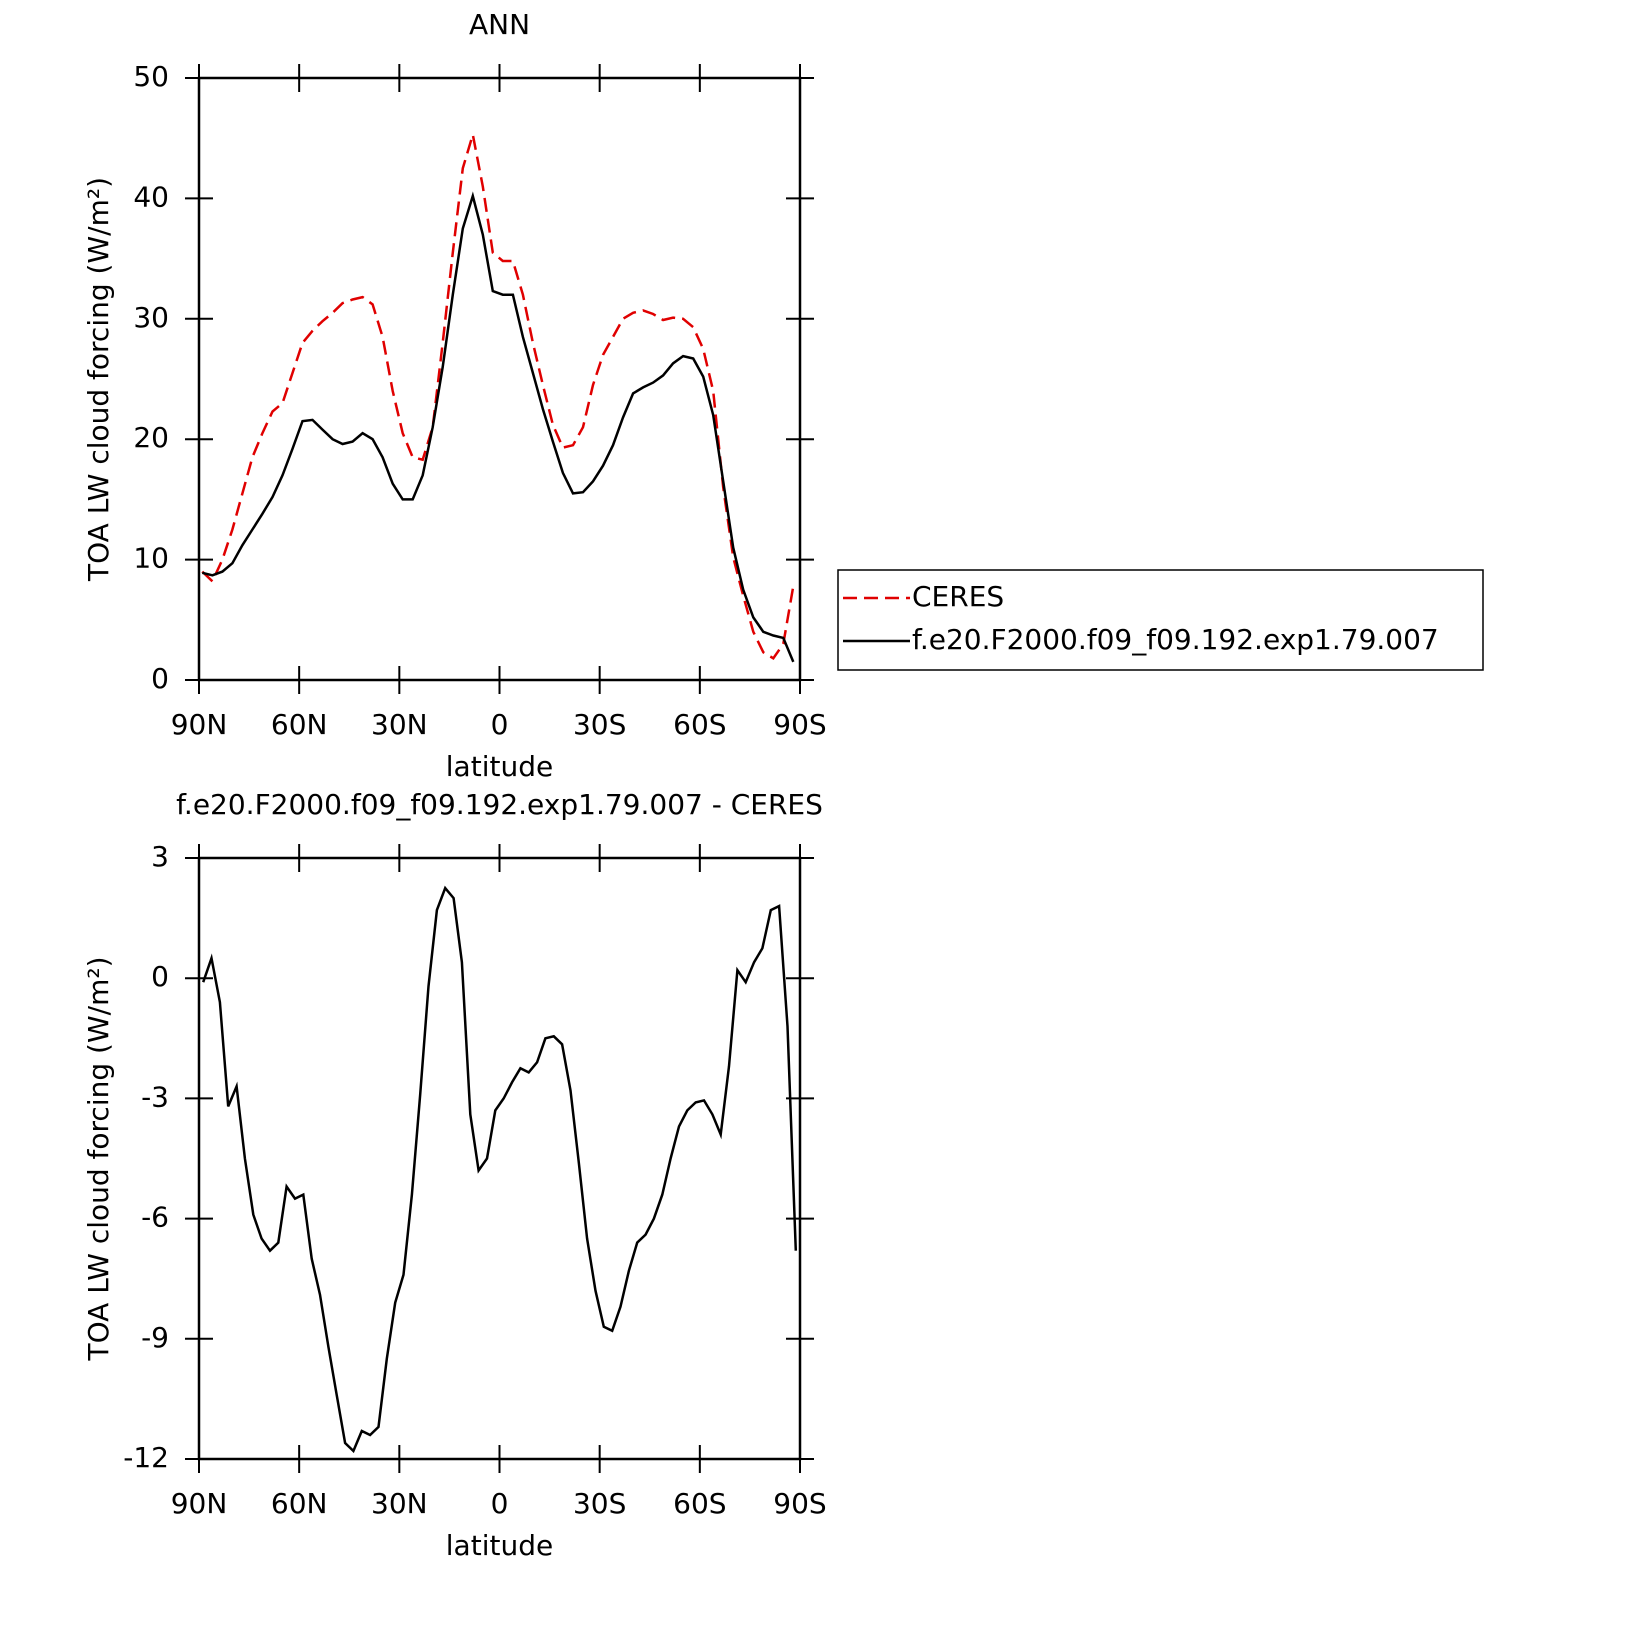  Describe the element at coordinates (151, 76) in the screenshot. I see `y-tick-label: 50` at that location.